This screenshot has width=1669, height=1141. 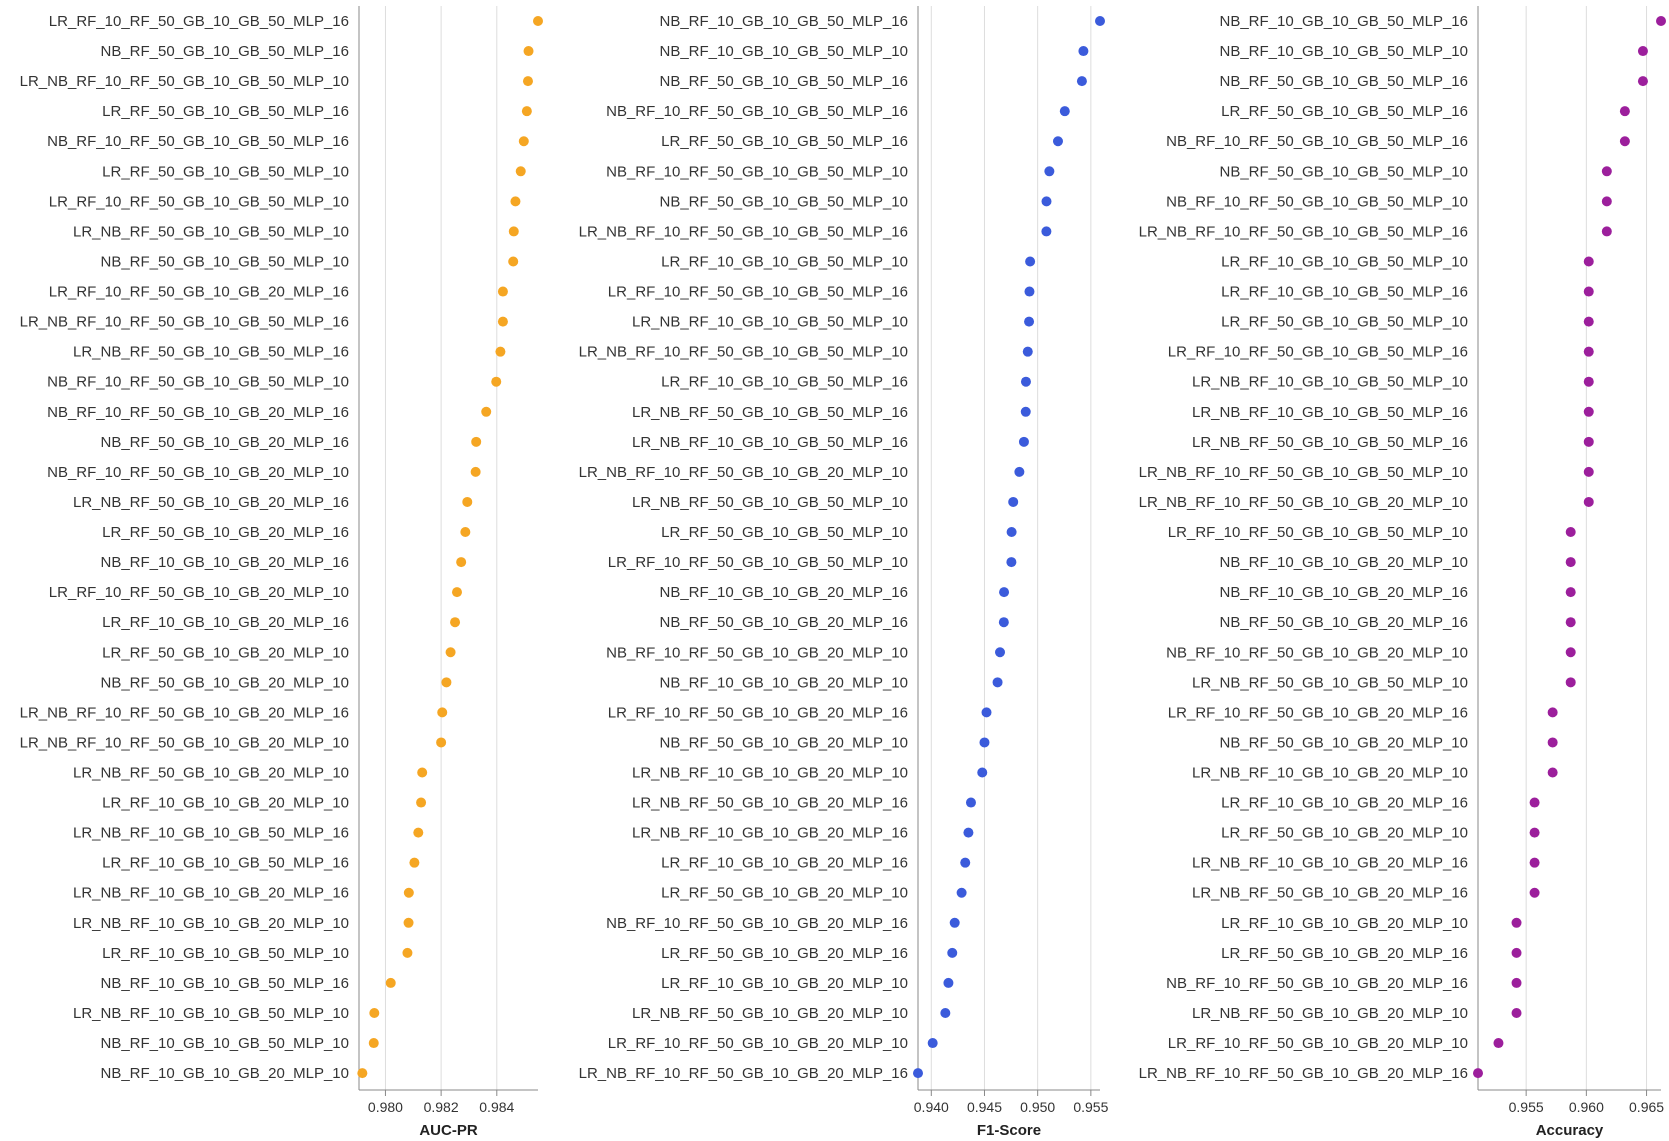 What do you see at coordinates (1330, 442) in the screenshot?
I see `category-label: LR_NB_RF_50_GB_10_GB_50_MLP_16` at bounding box center [1330, 442].